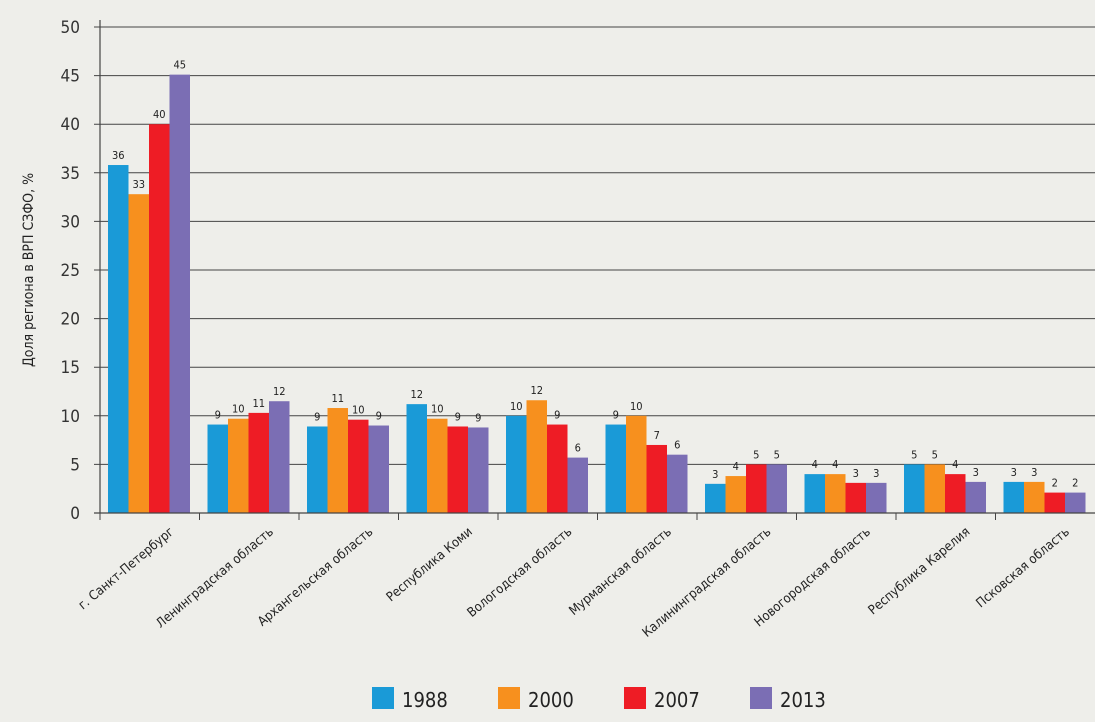 The height and width of the screenshot is (722, 1095). What do you see at coordinates (70, 174) in the screenshot?
I see `y-tick-label: 35` at bounding box center [70, 174].